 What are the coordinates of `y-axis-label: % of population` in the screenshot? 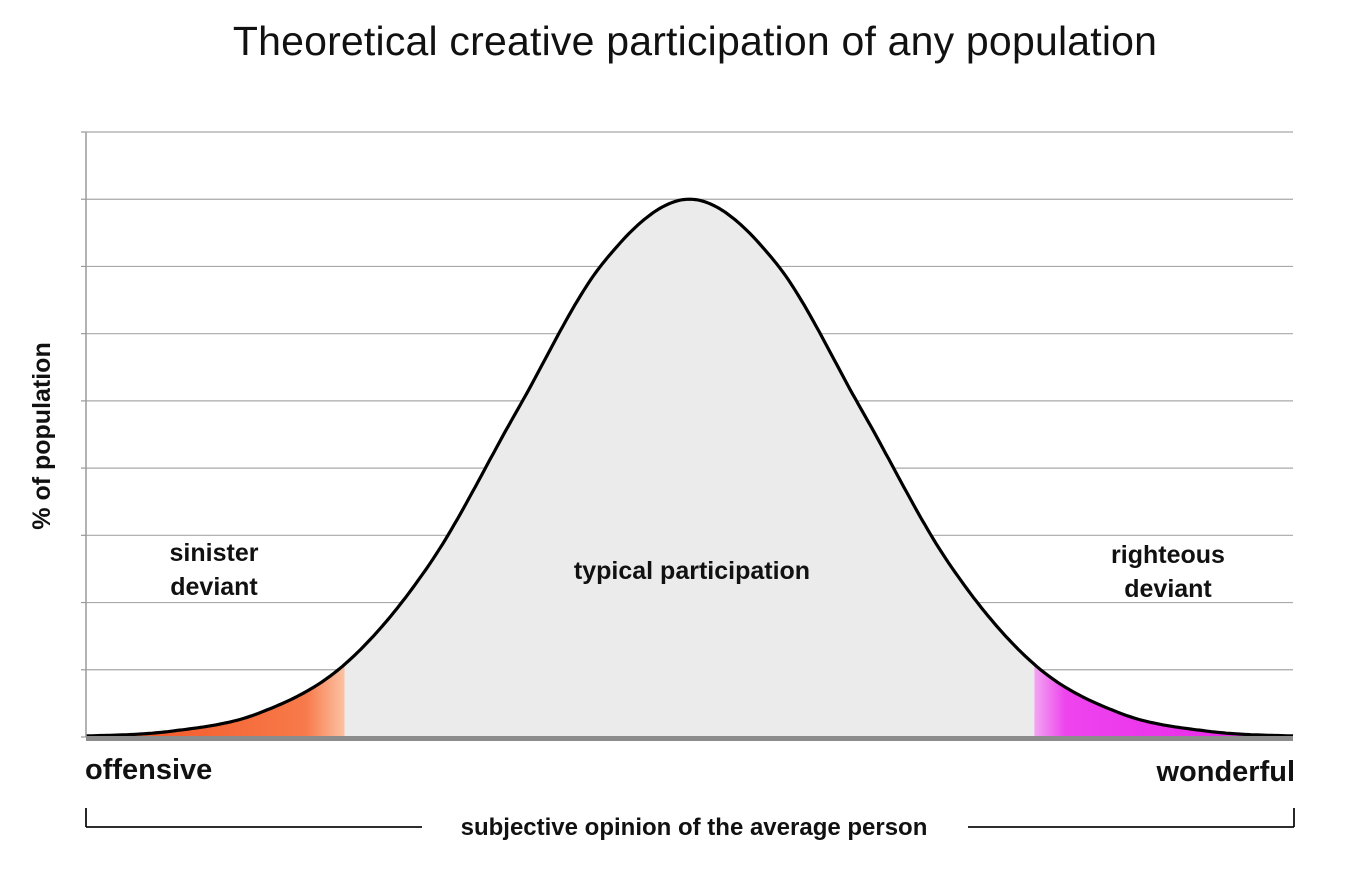 It's located at (42, 435).